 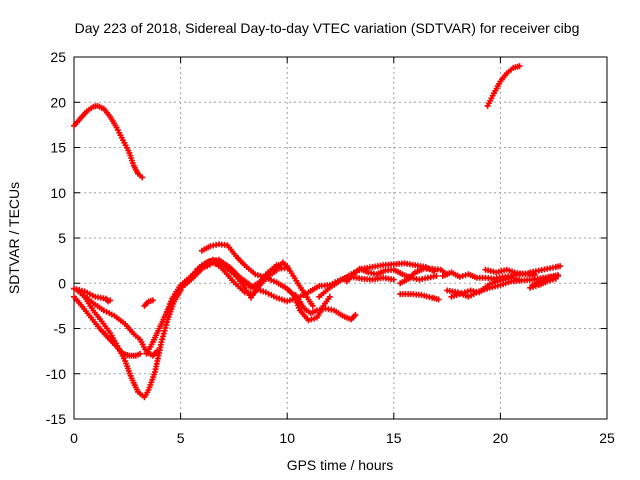 I want to click on y-tick-label: -15, so click(x=56, y=419).